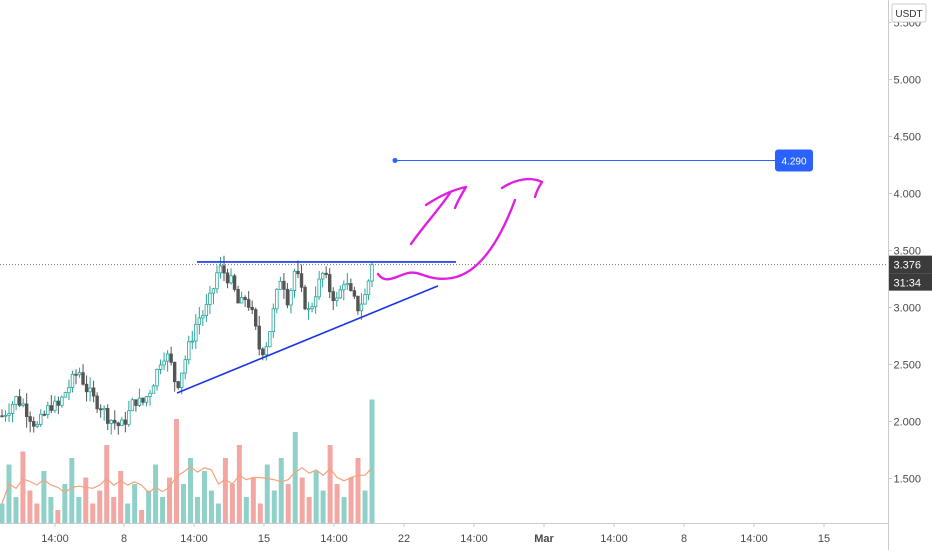 The image size is (932, 555). I want to click on target-label: 4.290, so click(793, 161).